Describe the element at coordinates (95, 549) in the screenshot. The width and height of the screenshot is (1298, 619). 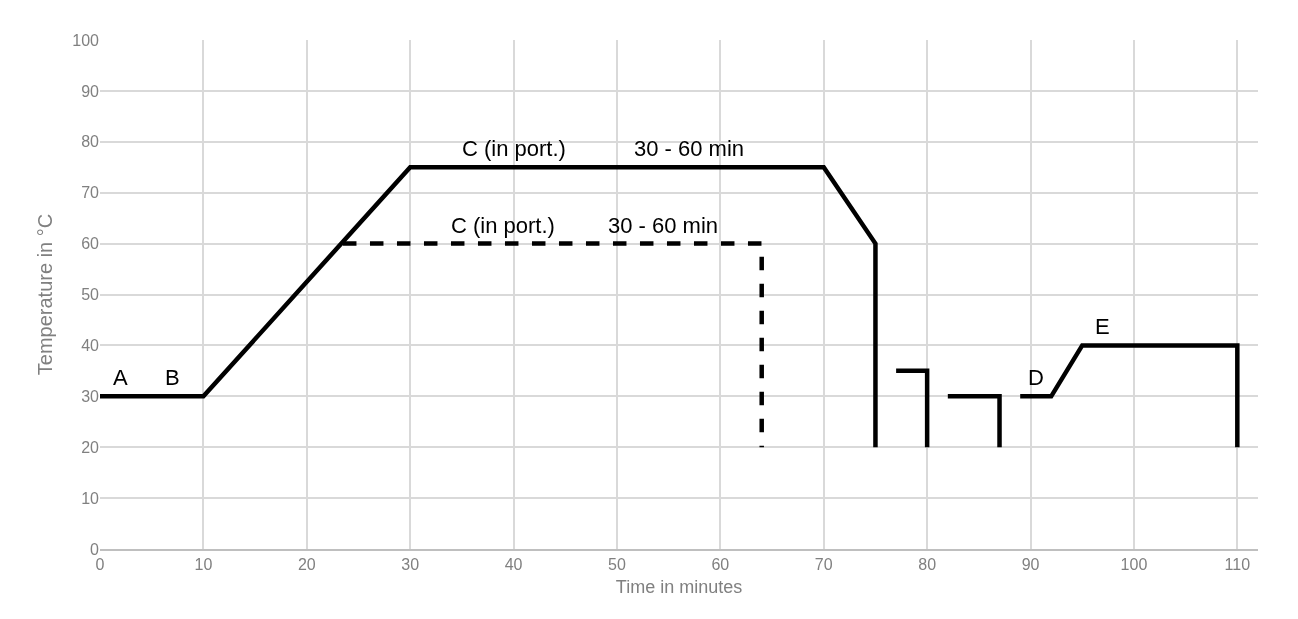
I see `y-tick-label: 0` at that location.